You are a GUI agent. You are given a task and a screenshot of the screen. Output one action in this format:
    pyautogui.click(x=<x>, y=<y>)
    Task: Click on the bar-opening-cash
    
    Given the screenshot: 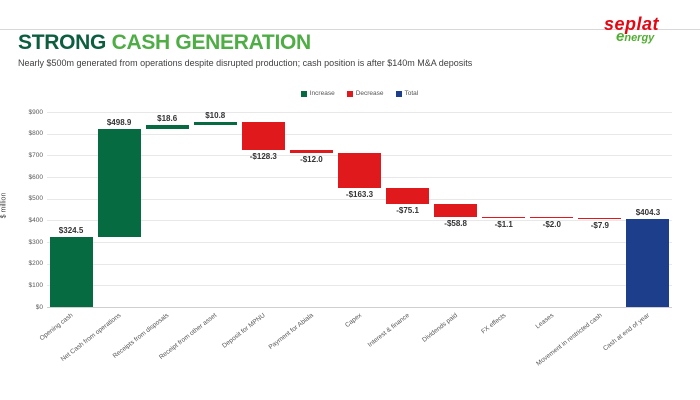 What is the action you would take?
    pyautogui.click(x=71, y=271)
    